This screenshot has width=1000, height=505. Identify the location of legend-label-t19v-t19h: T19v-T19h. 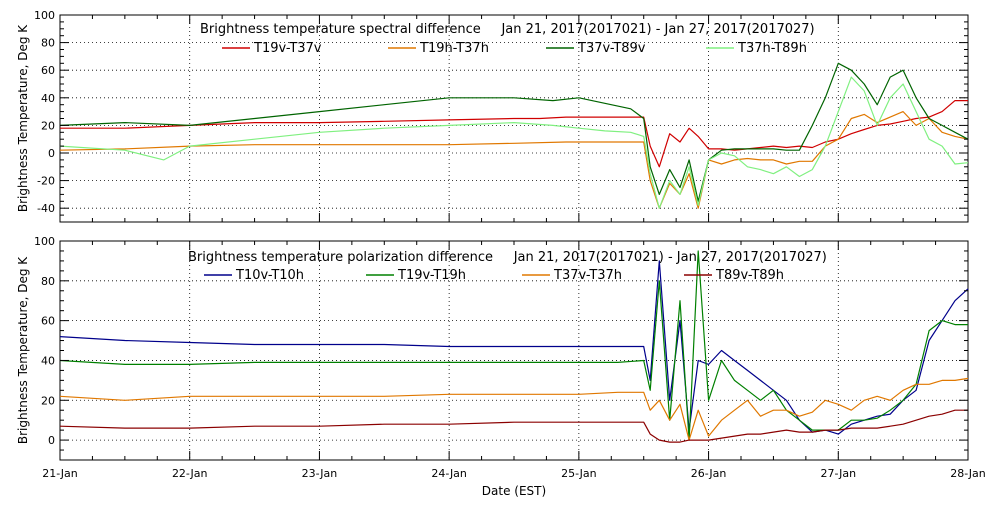
(431, 275).